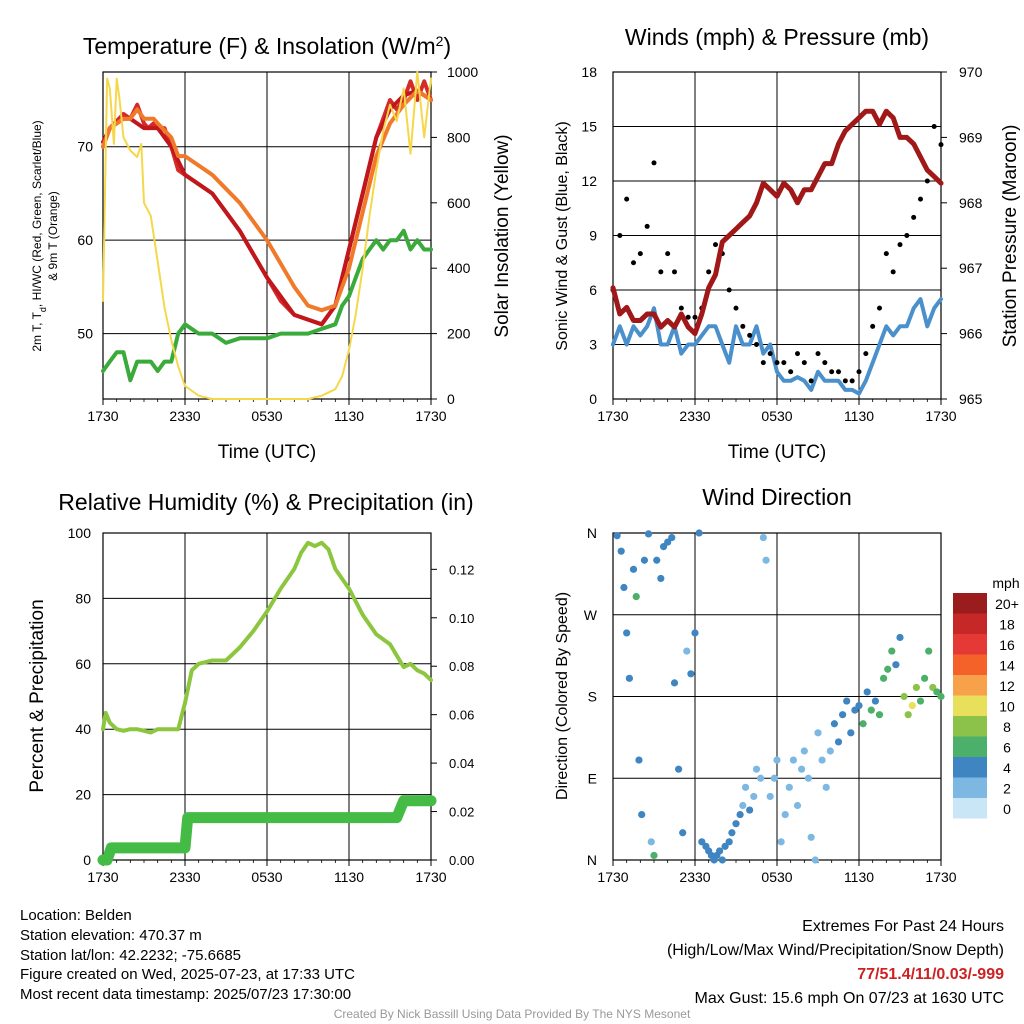 The image size is (1024, 1024). I want to click on series-solar-insolation, so click(267, 235).